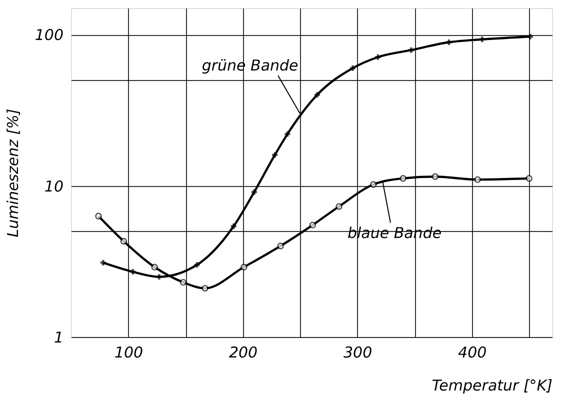 The image size is (569, 406). I want to click on x-tick-label: 300, so click(357, 353).